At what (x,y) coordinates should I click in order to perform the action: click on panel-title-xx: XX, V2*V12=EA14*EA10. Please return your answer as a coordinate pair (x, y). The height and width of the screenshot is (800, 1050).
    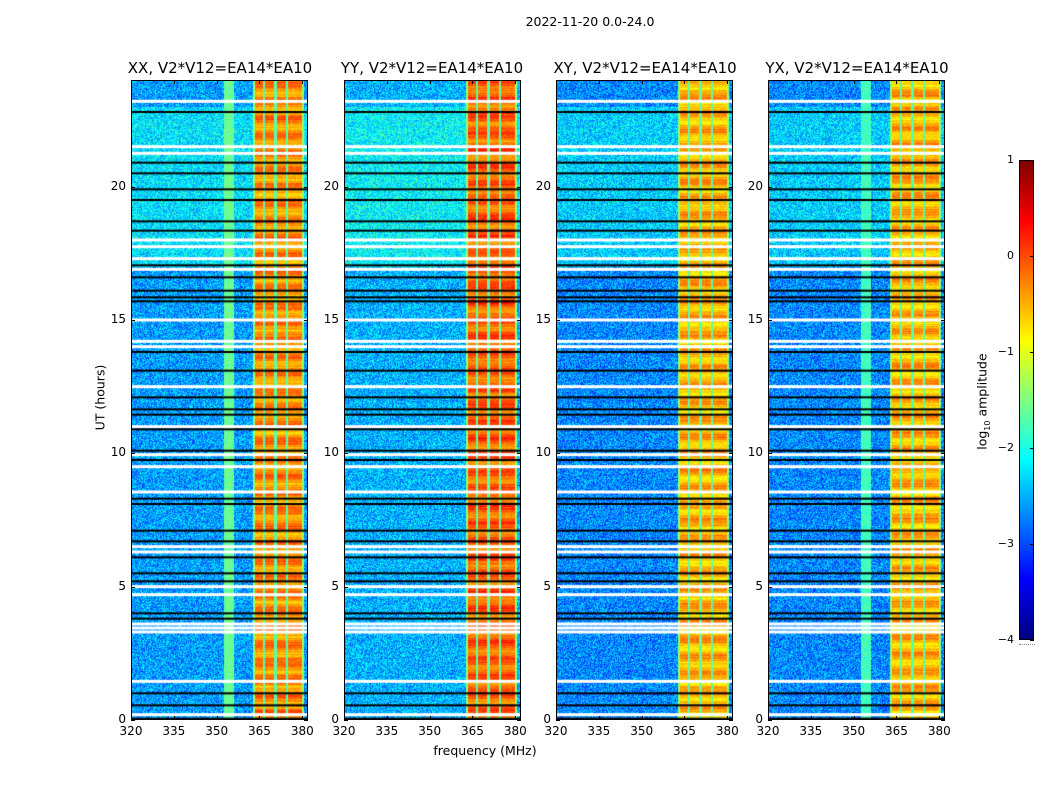
    Looking at the image, I should click on (220, 68).